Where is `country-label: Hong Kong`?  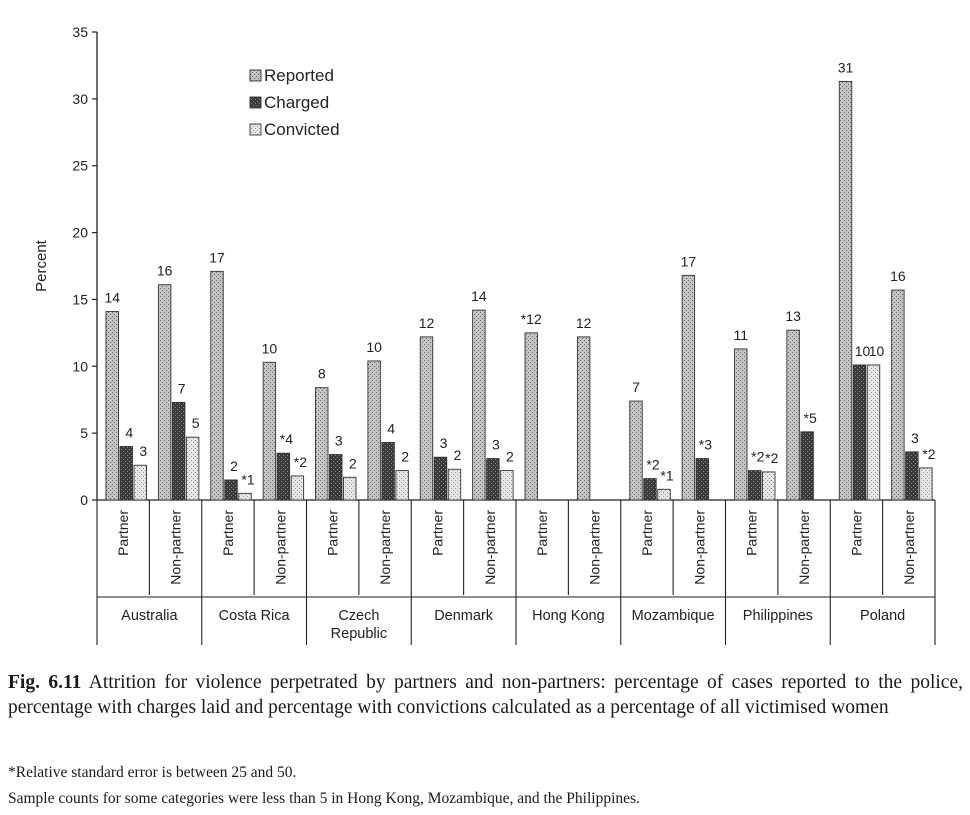
country-label: Hong Kong is located at coordinates (568, 616).